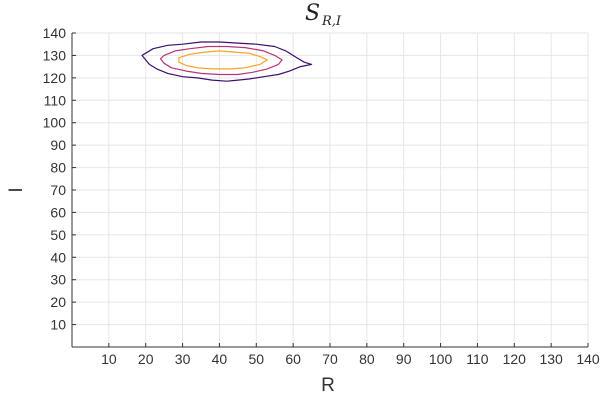 This screenshot has width=600, height=400. I want to click on y-tick-label: 110, so click(55, 100).